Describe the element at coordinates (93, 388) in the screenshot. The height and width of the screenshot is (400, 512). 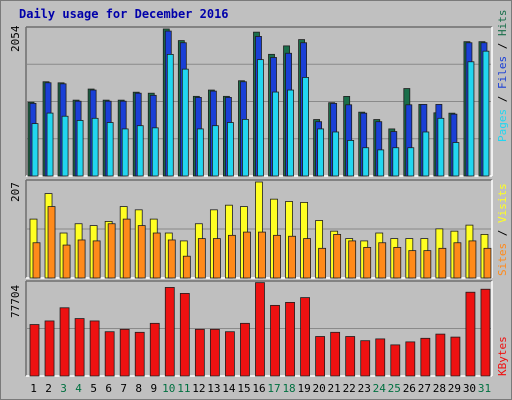
I see `x-tick-label: 5` at that location.